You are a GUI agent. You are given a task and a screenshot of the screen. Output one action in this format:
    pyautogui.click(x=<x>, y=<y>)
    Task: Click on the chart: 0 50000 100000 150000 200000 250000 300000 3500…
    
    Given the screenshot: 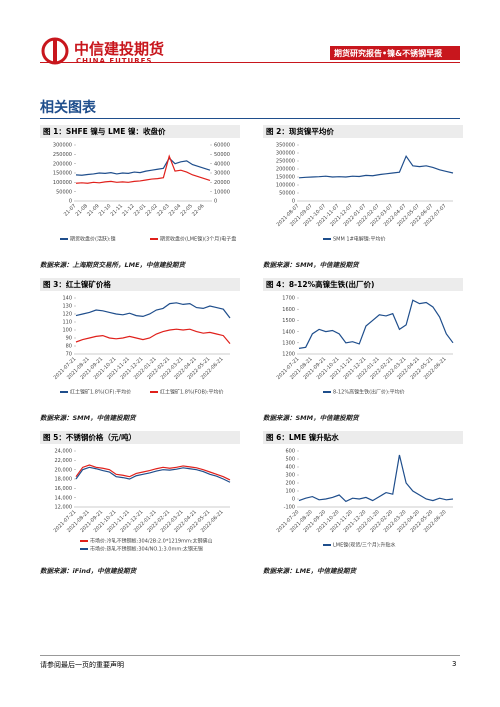 What is the action you would take?
    pyautogui.click(x=365, y=193)
    